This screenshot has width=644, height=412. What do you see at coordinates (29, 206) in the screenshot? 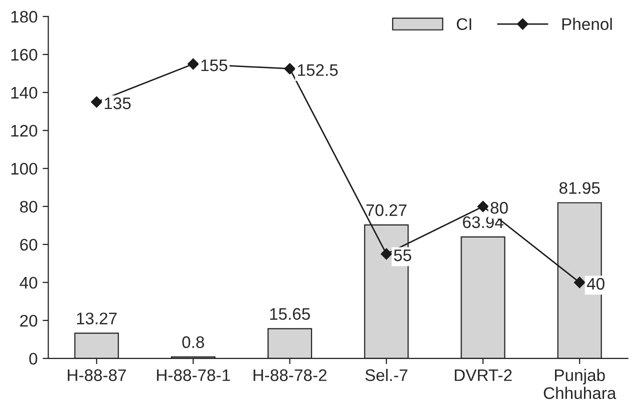
I see `y-tick-label: 80` at bounding box center [29, 206].